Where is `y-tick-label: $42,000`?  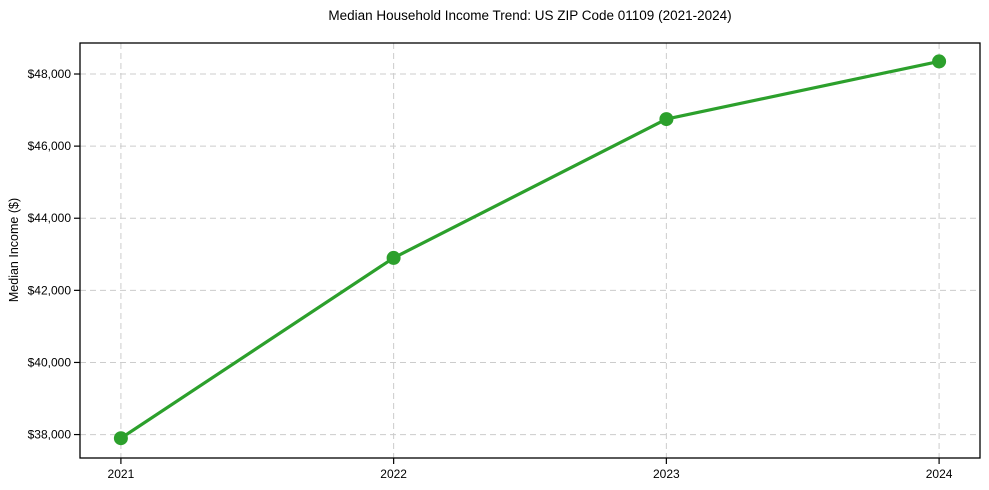
y-tick-label: $42,000 is located at coordinates (50, 290).